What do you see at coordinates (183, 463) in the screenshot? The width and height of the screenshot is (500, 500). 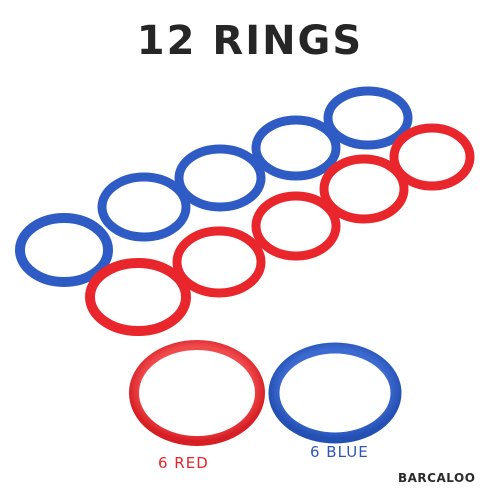 I see `red-count-label: 6 RED` at bounding box center [183, 463].